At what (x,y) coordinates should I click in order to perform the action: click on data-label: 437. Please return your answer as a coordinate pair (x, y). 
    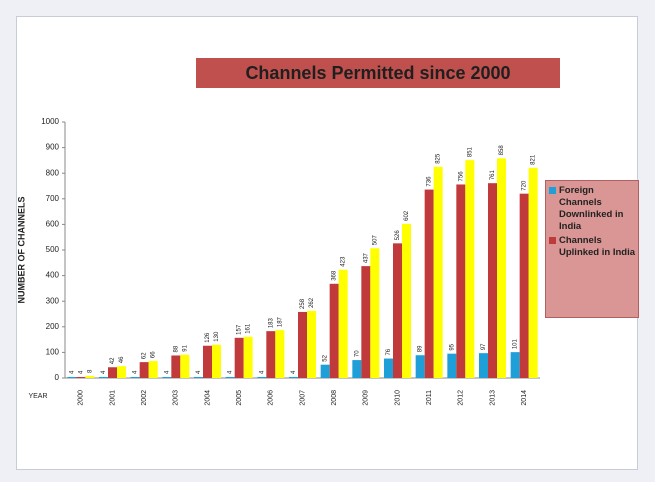
    Looking at the image, I should click on (366, 257).